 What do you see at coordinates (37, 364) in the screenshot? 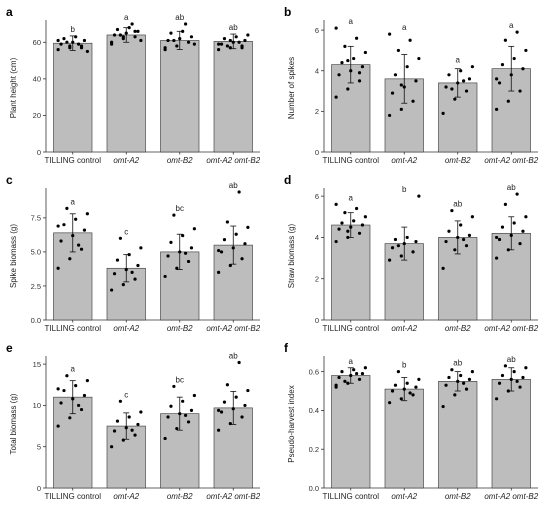
I see `y-tick-label: 15` at bounding box center [37, 364].